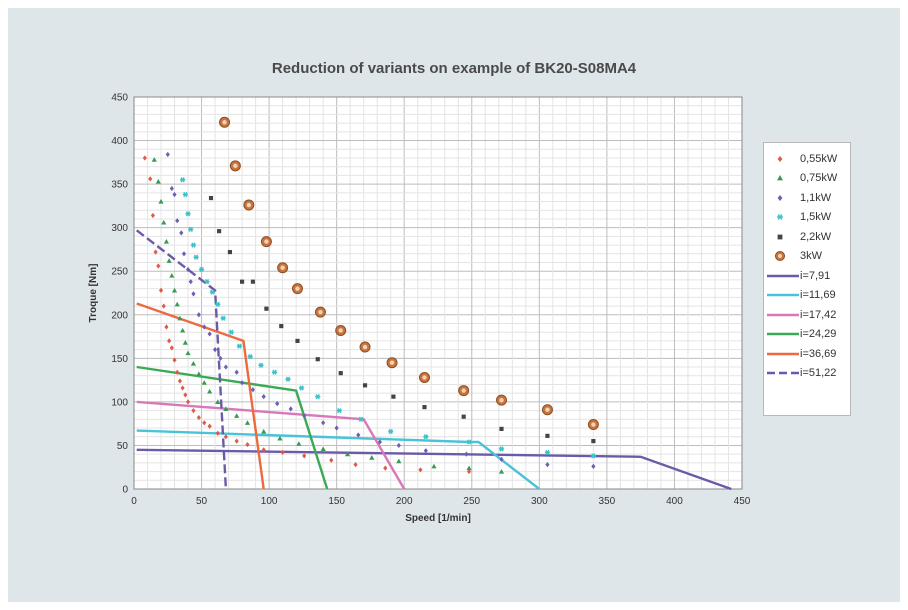 The height and width of the screenshot is (610, 908). Describe the element at coordinates (471, 501) in the screenshot. I see `x-tick-label: 250` at that location.